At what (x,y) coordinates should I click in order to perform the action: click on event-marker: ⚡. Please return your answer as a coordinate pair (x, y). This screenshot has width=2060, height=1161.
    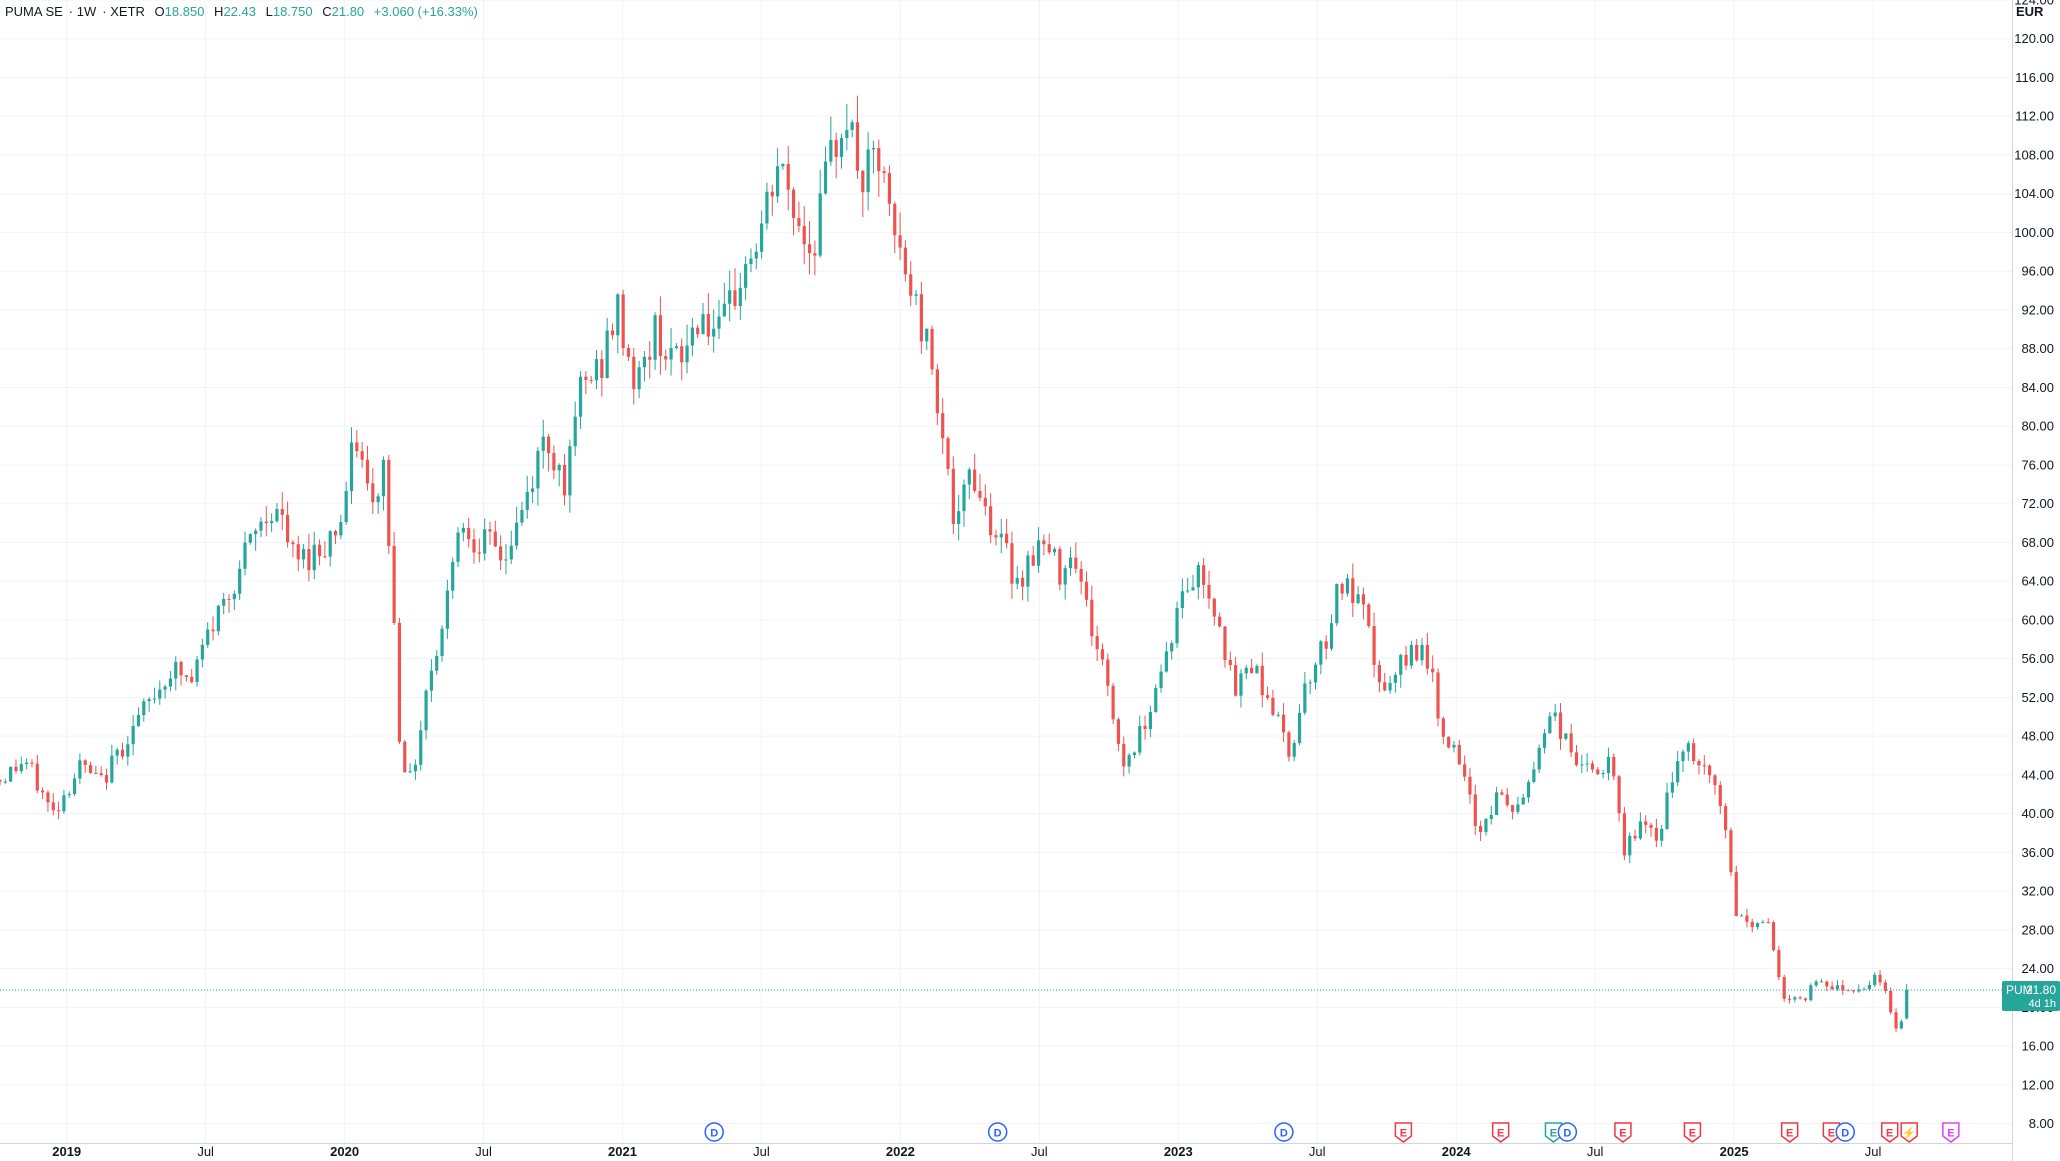
    Looking at the image, I should click on (1909, 1132).